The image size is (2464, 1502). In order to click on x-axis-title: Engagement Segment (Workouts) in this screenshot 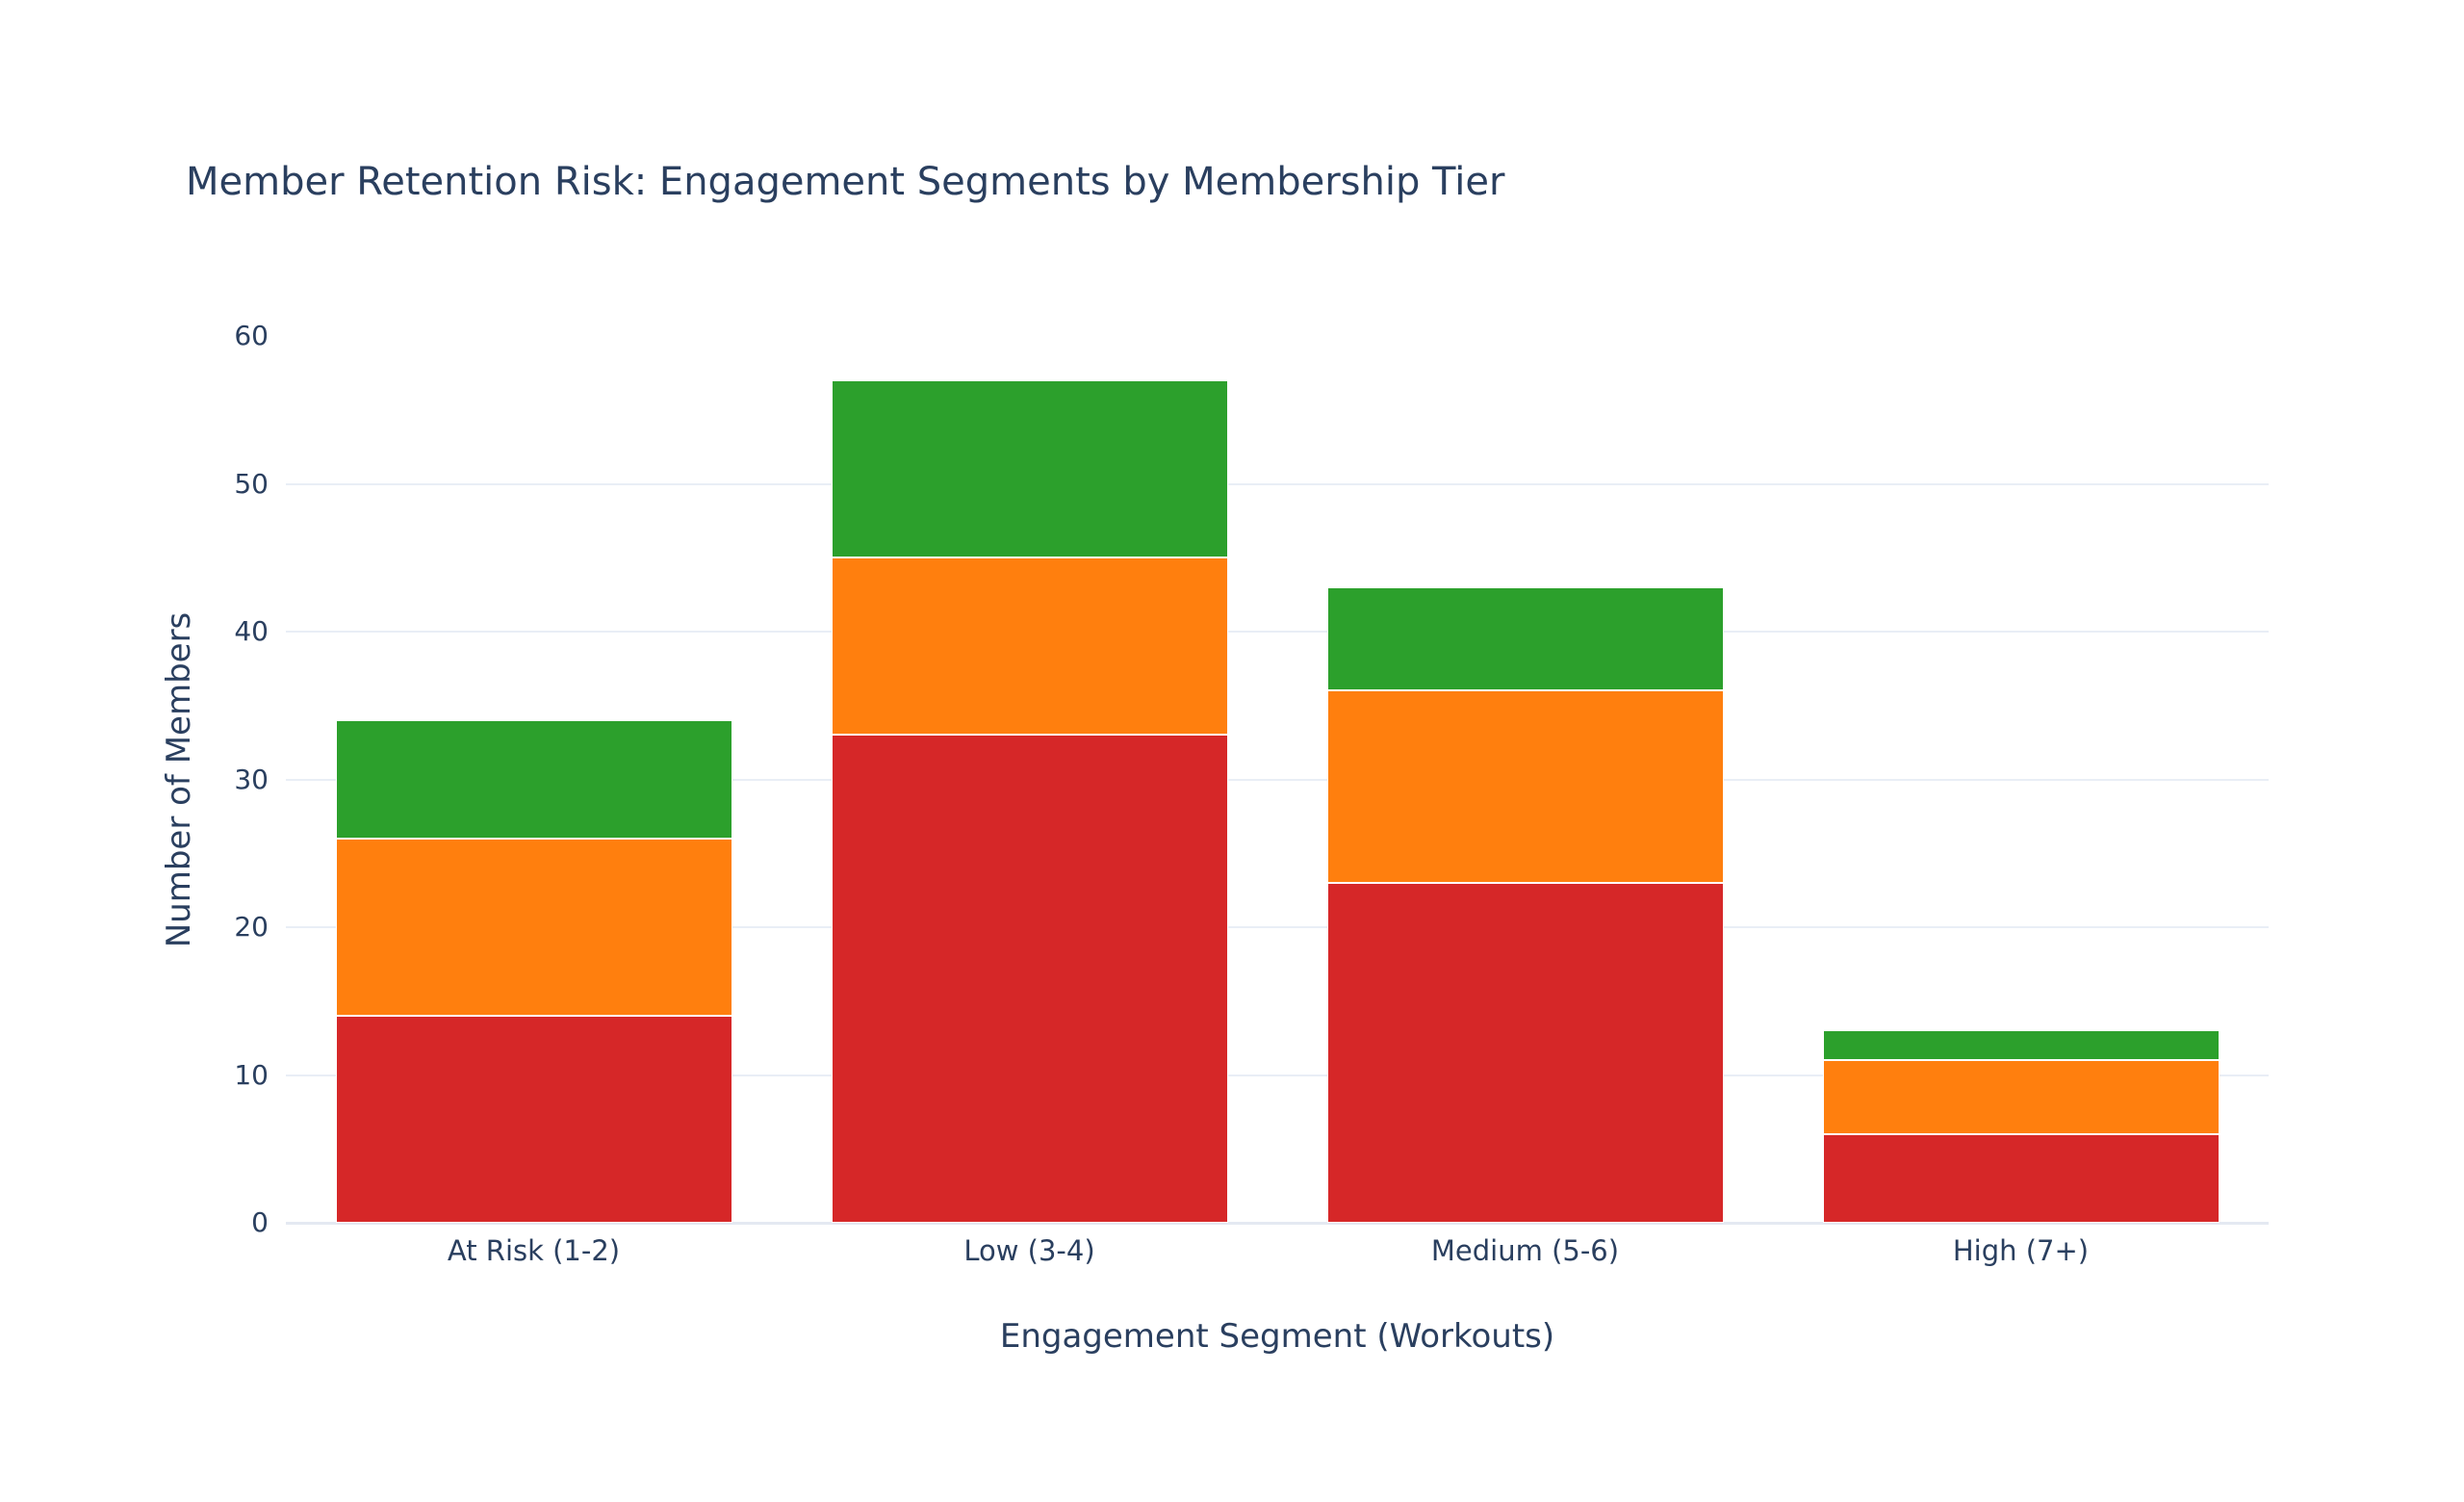, I will do `click(1277, 1336)`.